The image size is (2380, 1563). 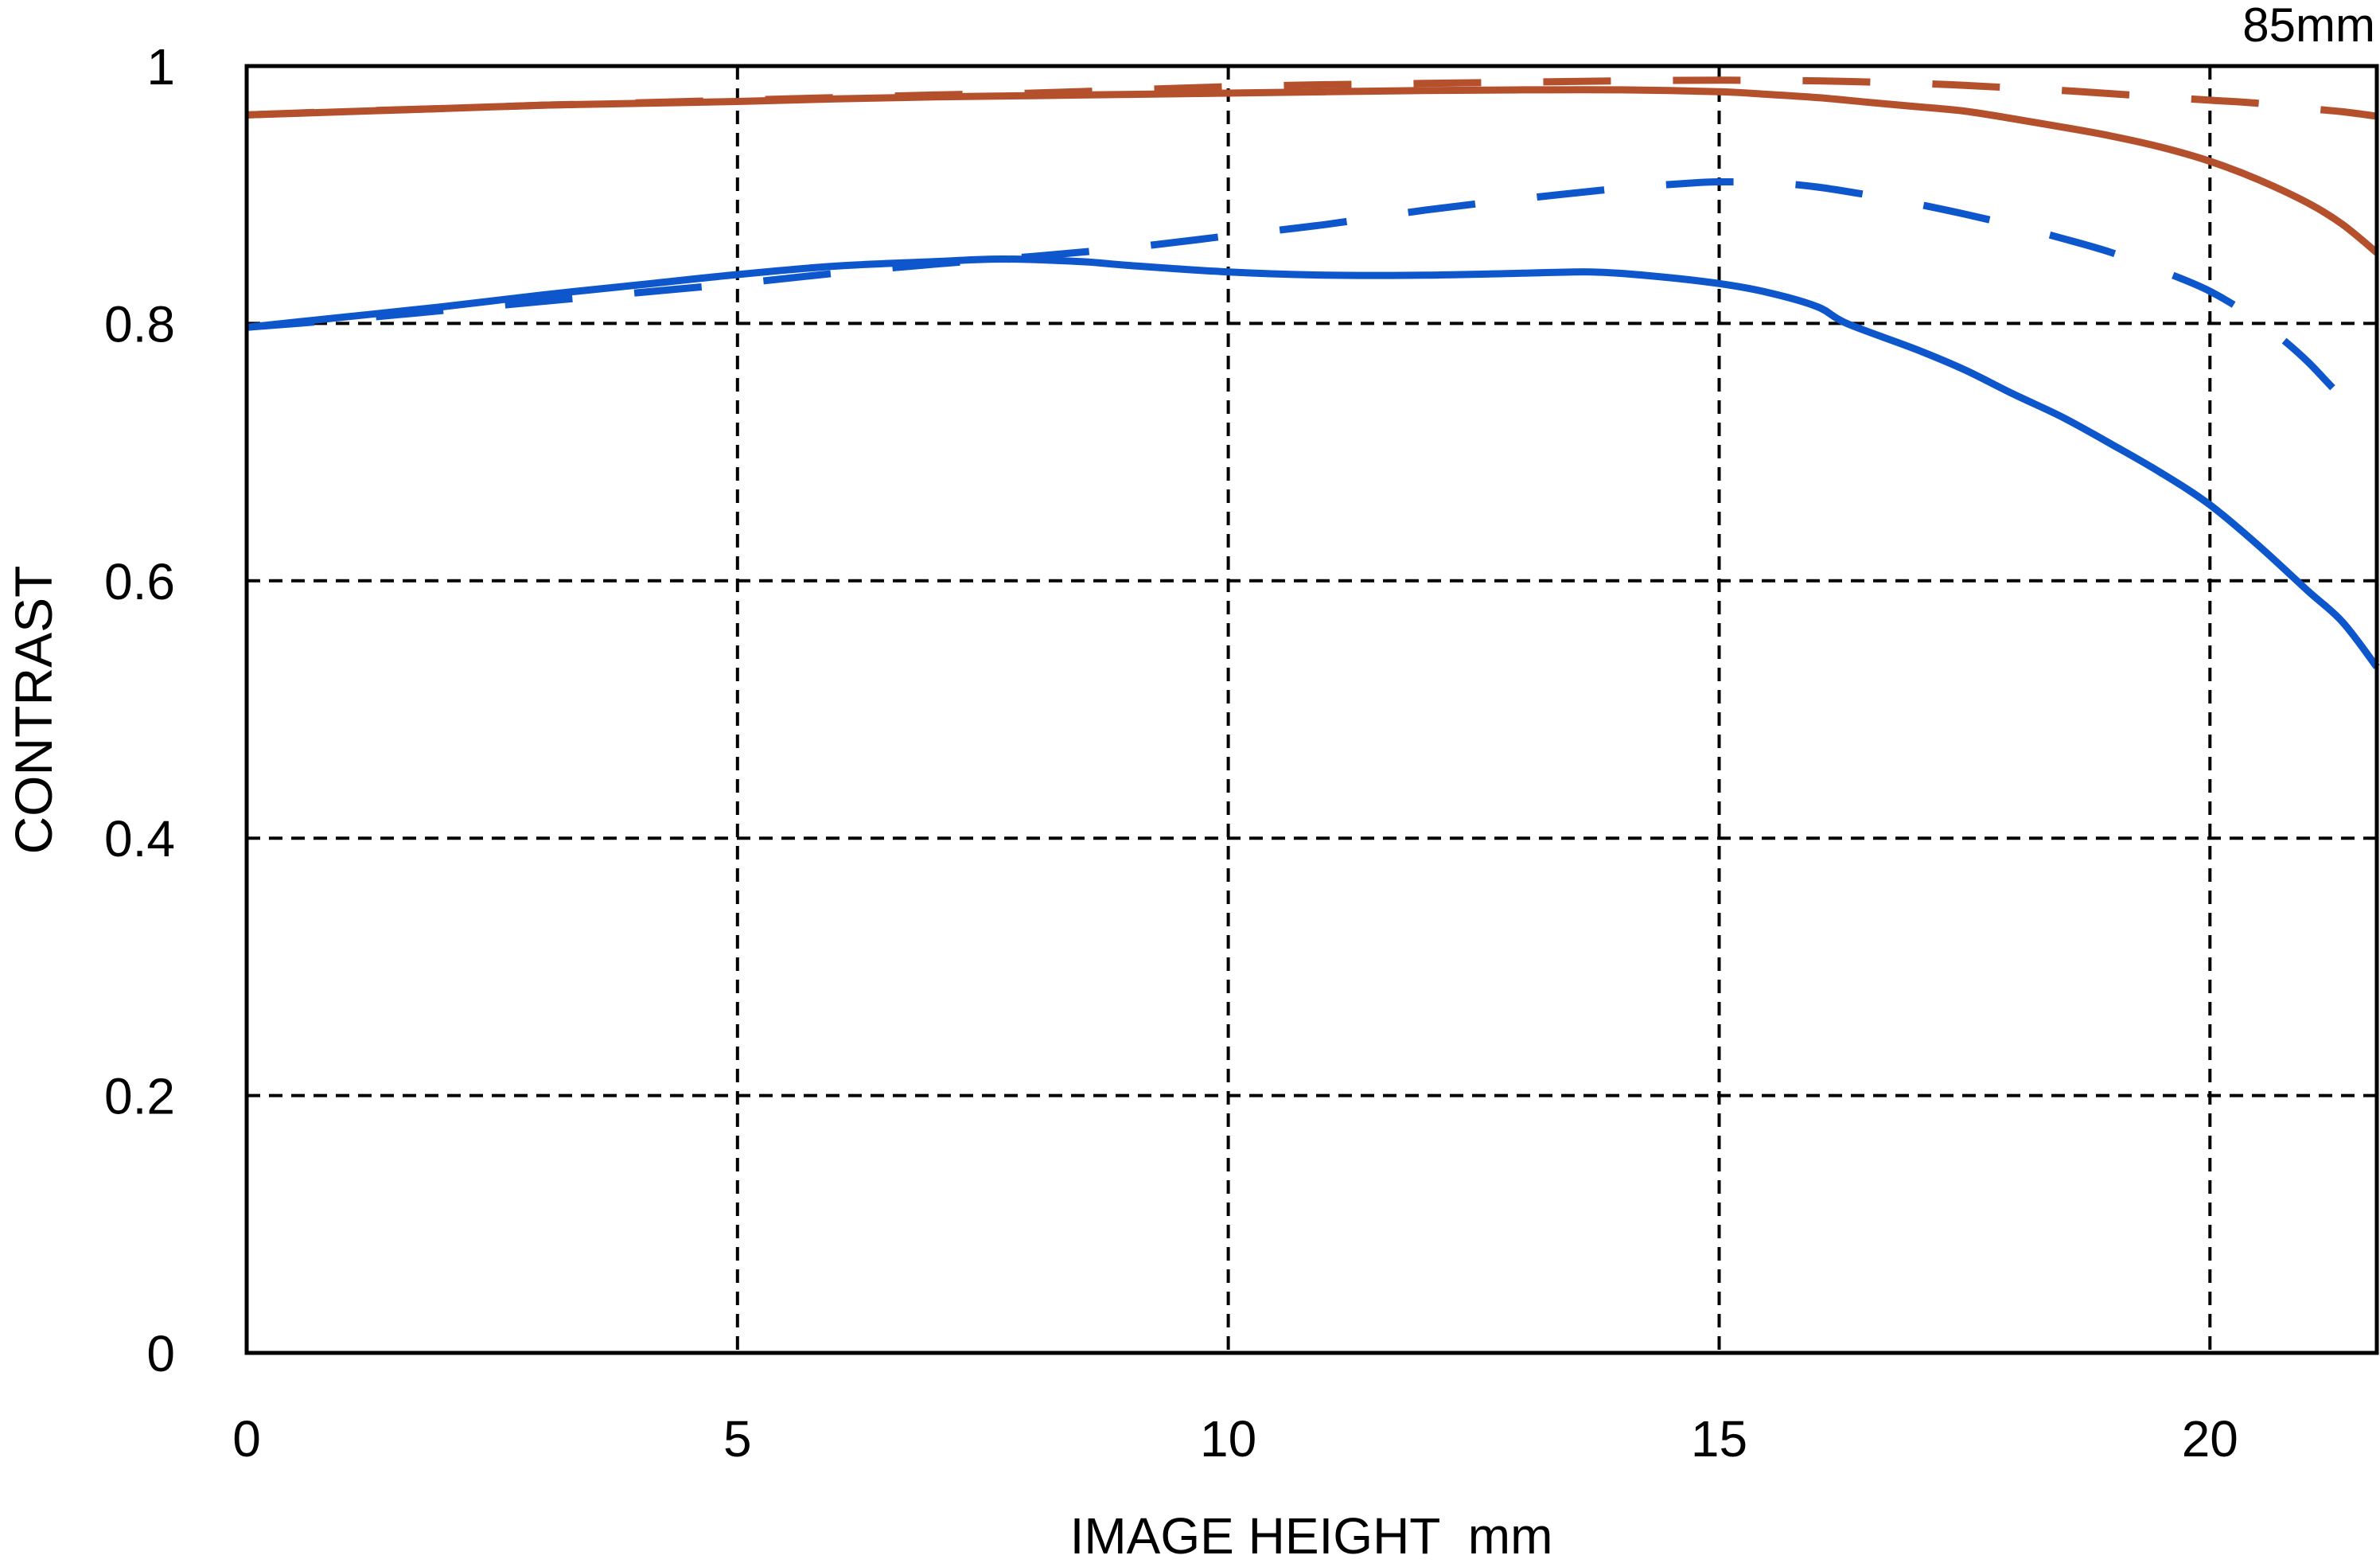 What do you see at coordinates (1312, 98) in the screenshot?
I see `curve-red-dashed` at bounding box center [1312, 98].